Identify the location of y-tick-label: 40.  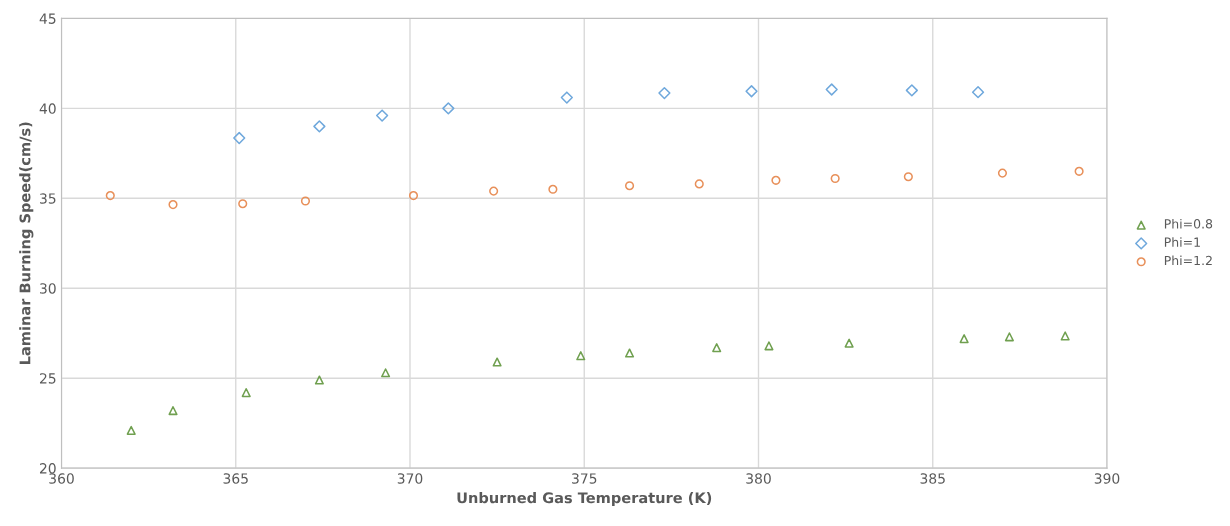
(47, 108).